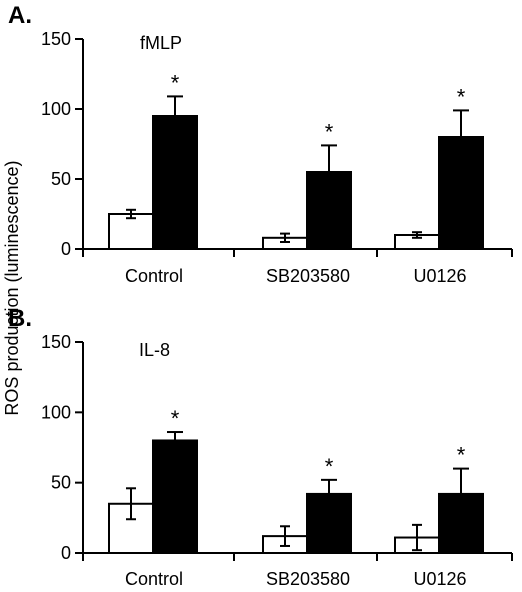 This screenshot has width=522, height=592. I want to click on panel-b-letter: B., so click(20, 318).